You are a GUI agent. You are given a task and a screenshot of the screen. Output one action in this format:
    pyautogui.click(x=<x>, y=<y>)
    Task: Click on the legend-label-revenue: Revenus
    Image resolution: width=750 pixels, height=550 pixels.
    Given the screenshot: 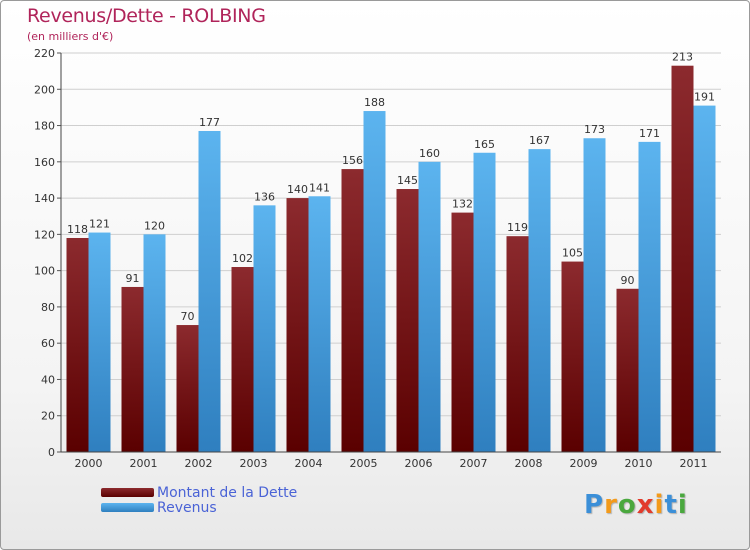 What is the action you would take?
    pyautogui.click(x=187, y=507)
    